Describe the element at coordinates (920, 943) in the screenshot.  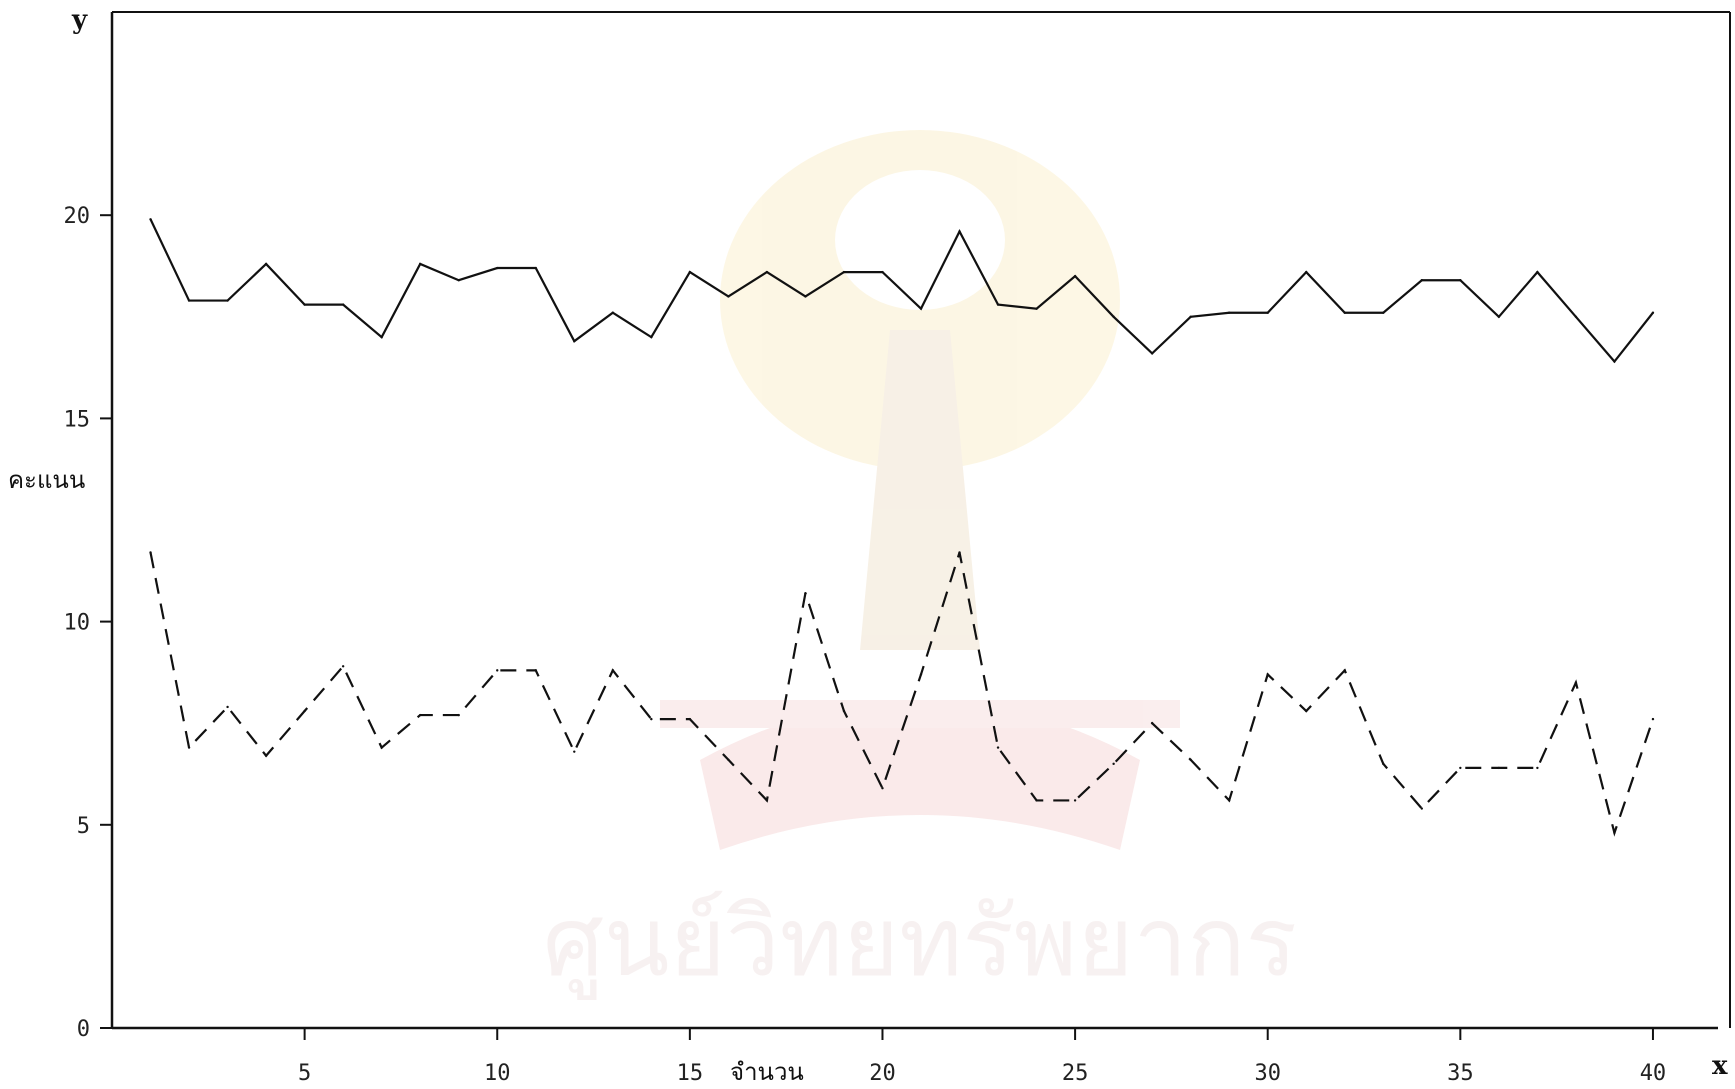
I see `watermark-text: ศูนย์วิทยทรัพยากร` at that location.